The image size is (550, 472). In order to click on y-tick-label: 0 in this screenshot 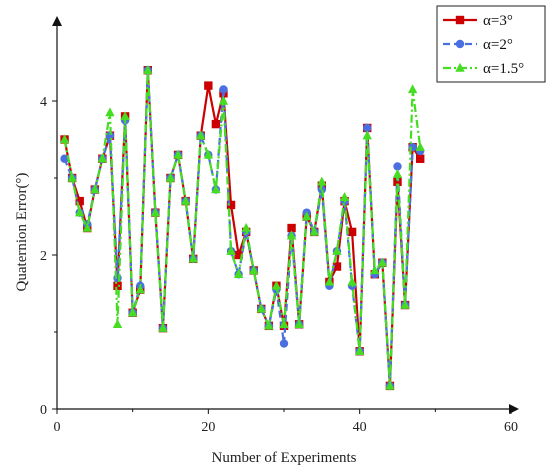, I will do `click(43, 410)`.